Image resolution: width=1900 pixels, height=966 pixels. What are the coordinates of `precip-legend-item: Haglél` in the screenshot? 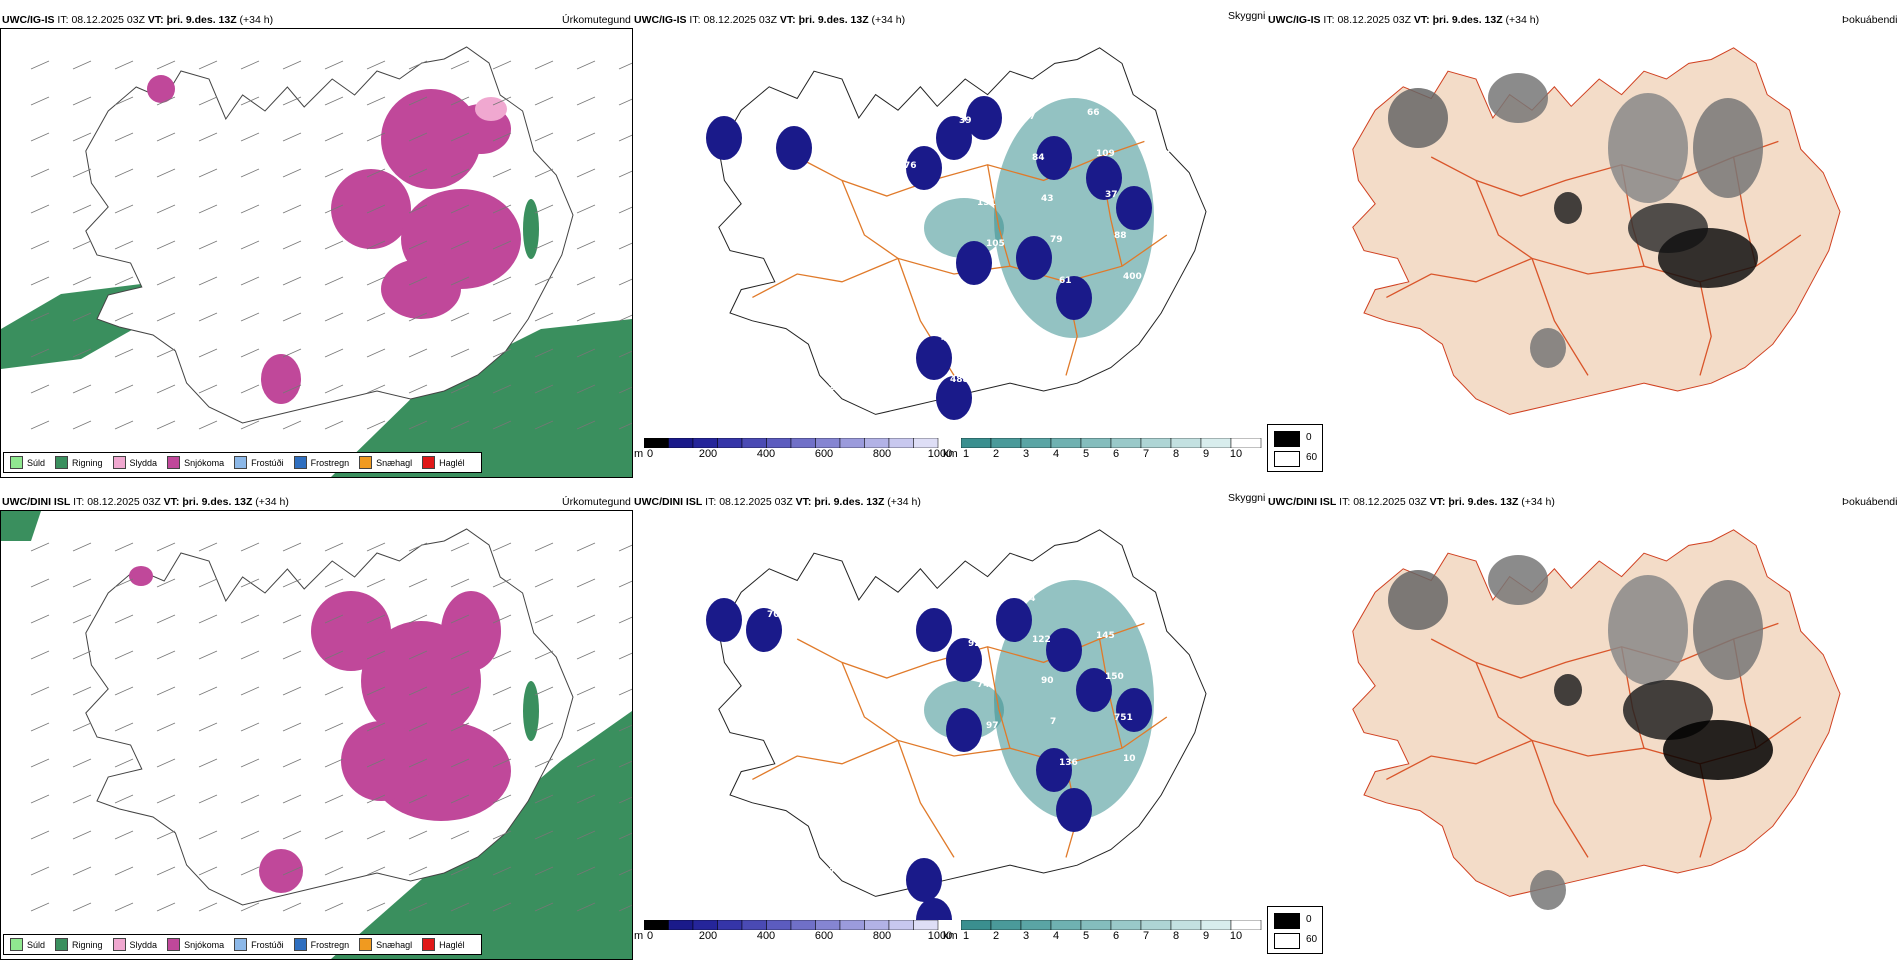 It's located at (443, 462).